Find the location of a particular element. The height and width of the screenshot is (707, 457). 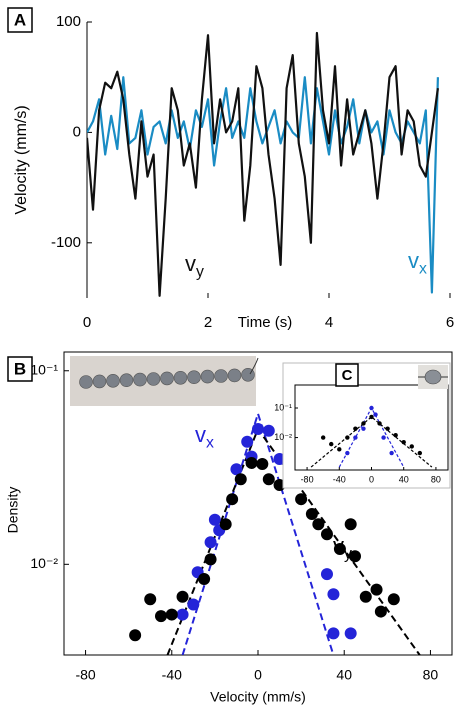

inset-bead is located at coordinates (433, 377).